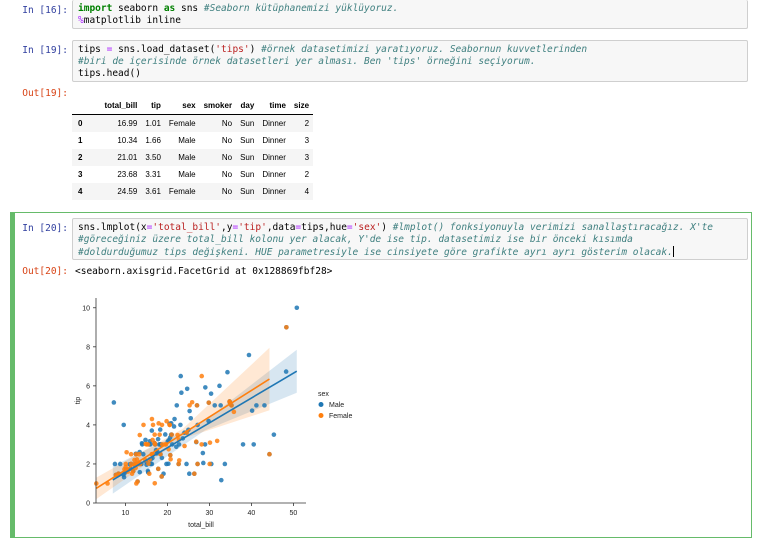 Image resolution: width=760 pixels, height=548 pixels. What do you see at coordinates (127, 157) in the screenshot?
I see `table-cell: 21.01` at bounding box center [127, 157].